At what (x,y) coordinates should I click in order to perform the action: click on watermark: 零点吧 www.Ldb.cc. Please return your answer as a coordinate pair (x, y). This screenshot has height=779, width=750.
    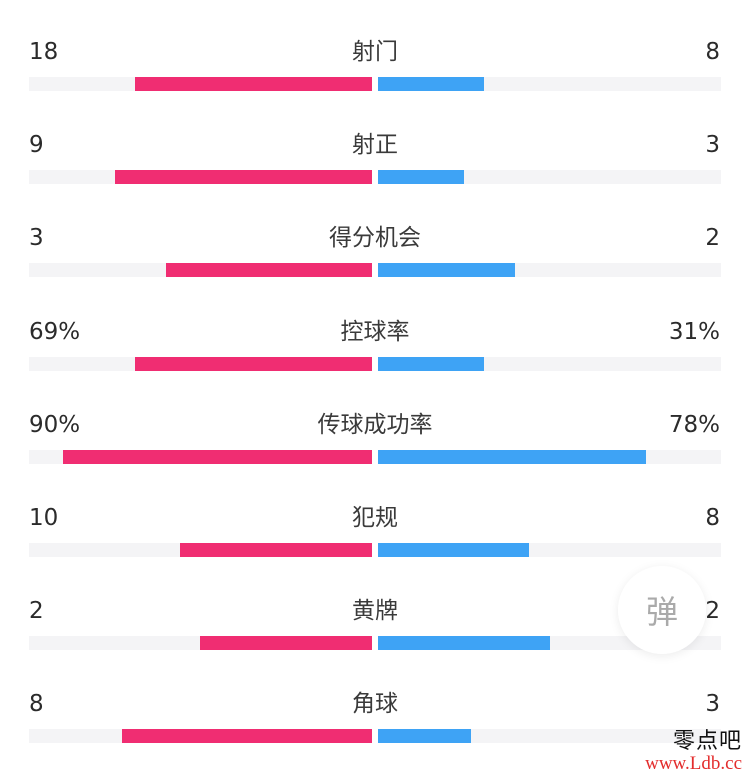
    Looking at the image, I should click on (693, 751).